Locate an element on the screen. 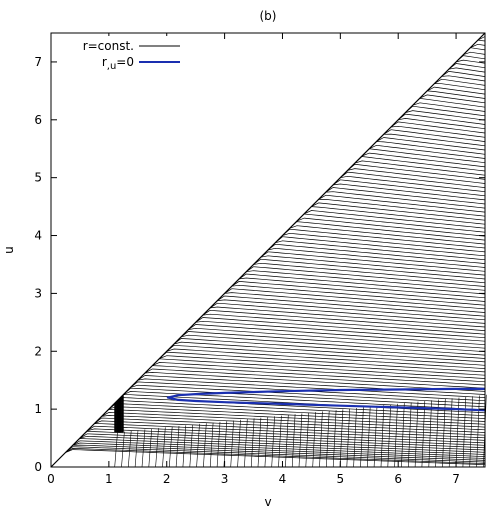 The width and height of the screenshot is (500, 519). x-tick-label: 2 is located at coordinates (167, 479).